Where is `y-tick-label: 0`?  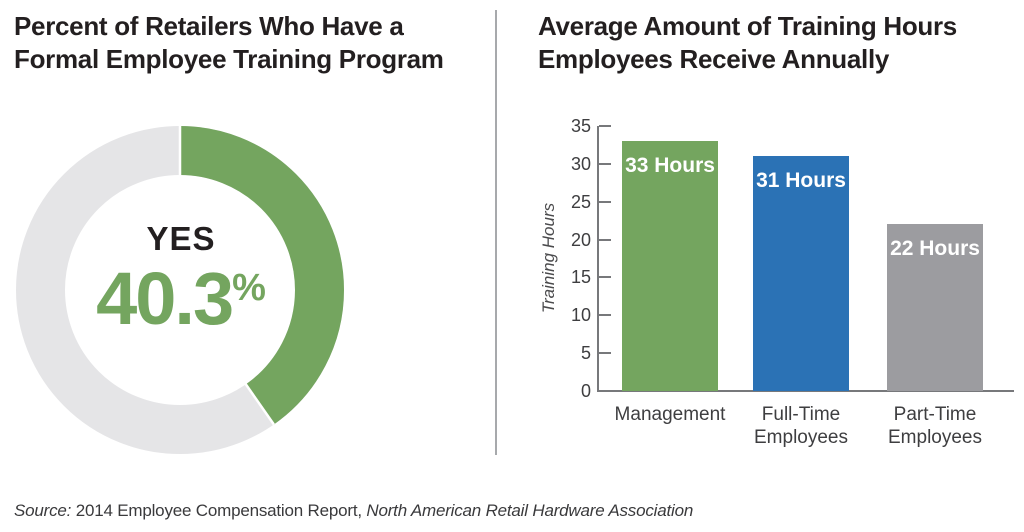
y-tick-label: 0 is located at coordinates (585, 391).